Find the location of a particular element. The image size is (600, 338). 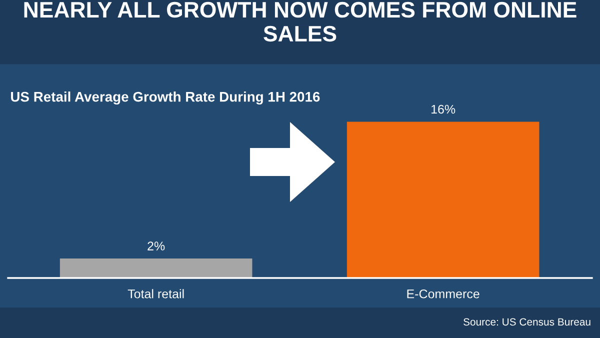

x-tick-label: Total retail is located at coordinates (156, 293).